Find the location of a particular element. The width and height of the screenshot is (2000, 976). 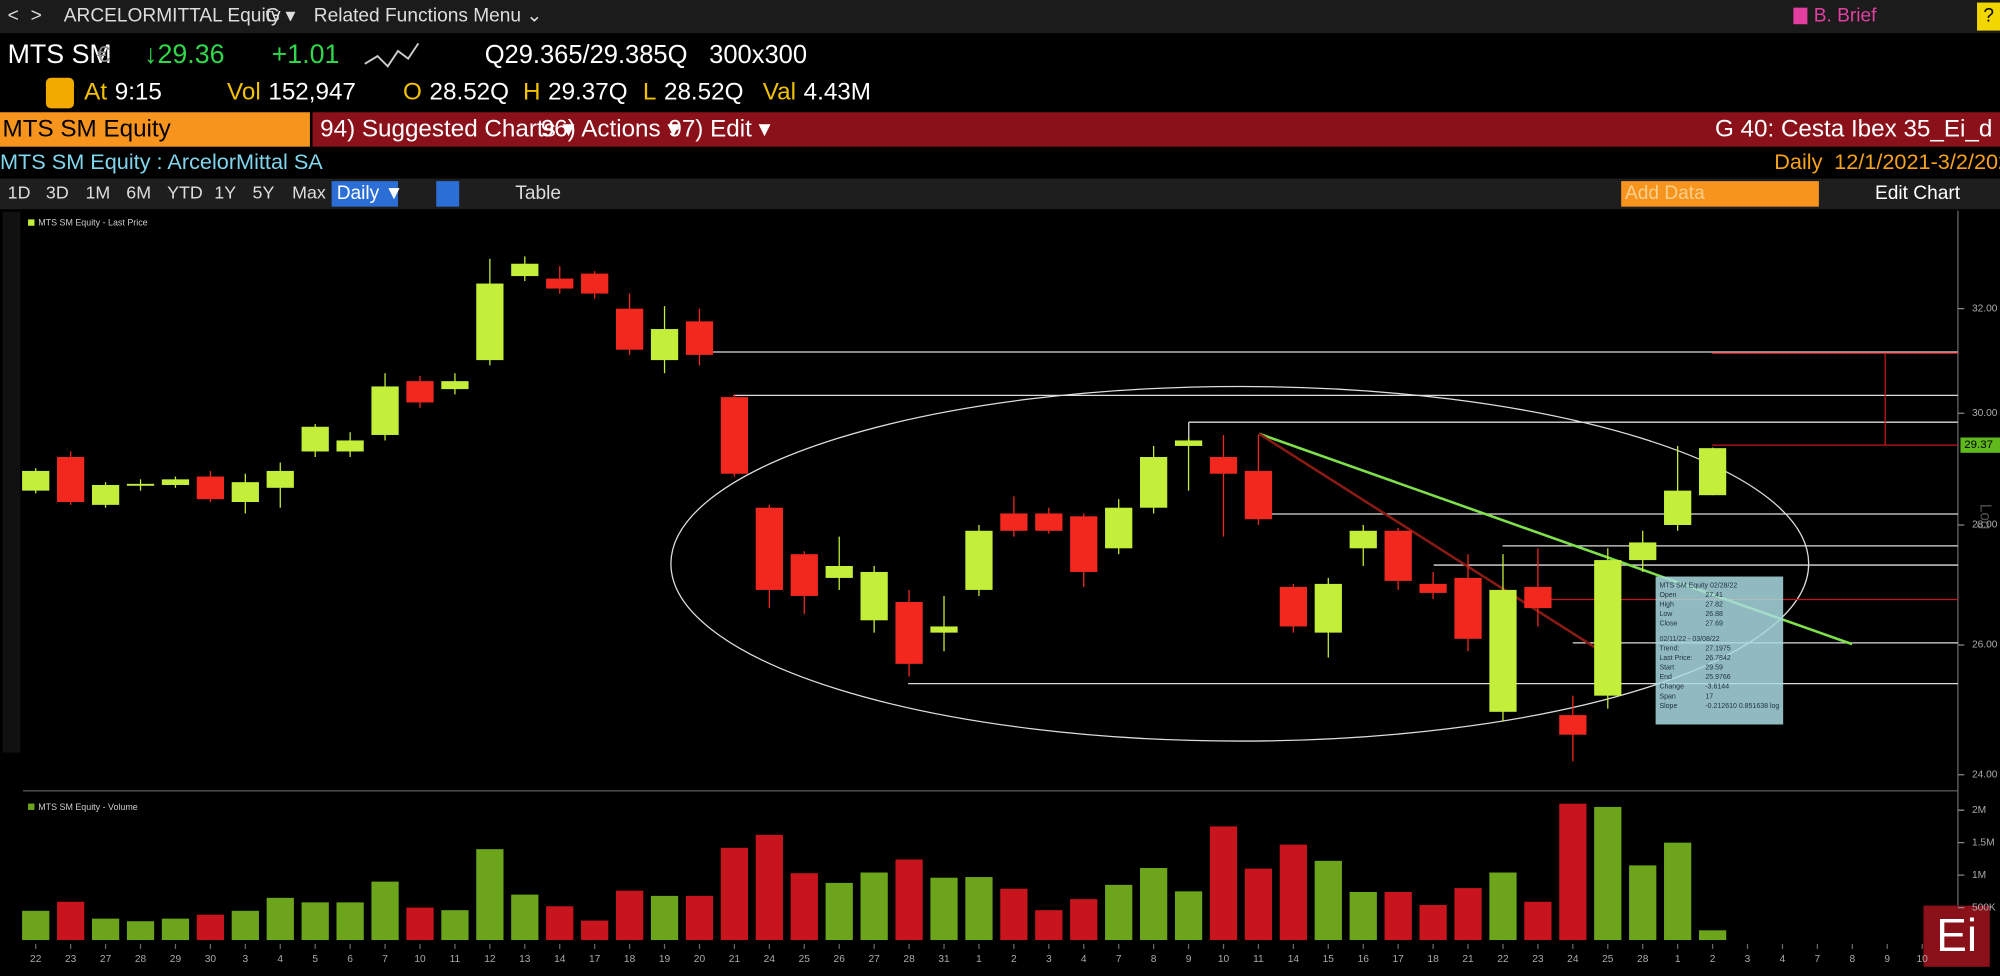

date-range: 12/1/2021-3/2/2022 is located at coordinates (1917, 161).